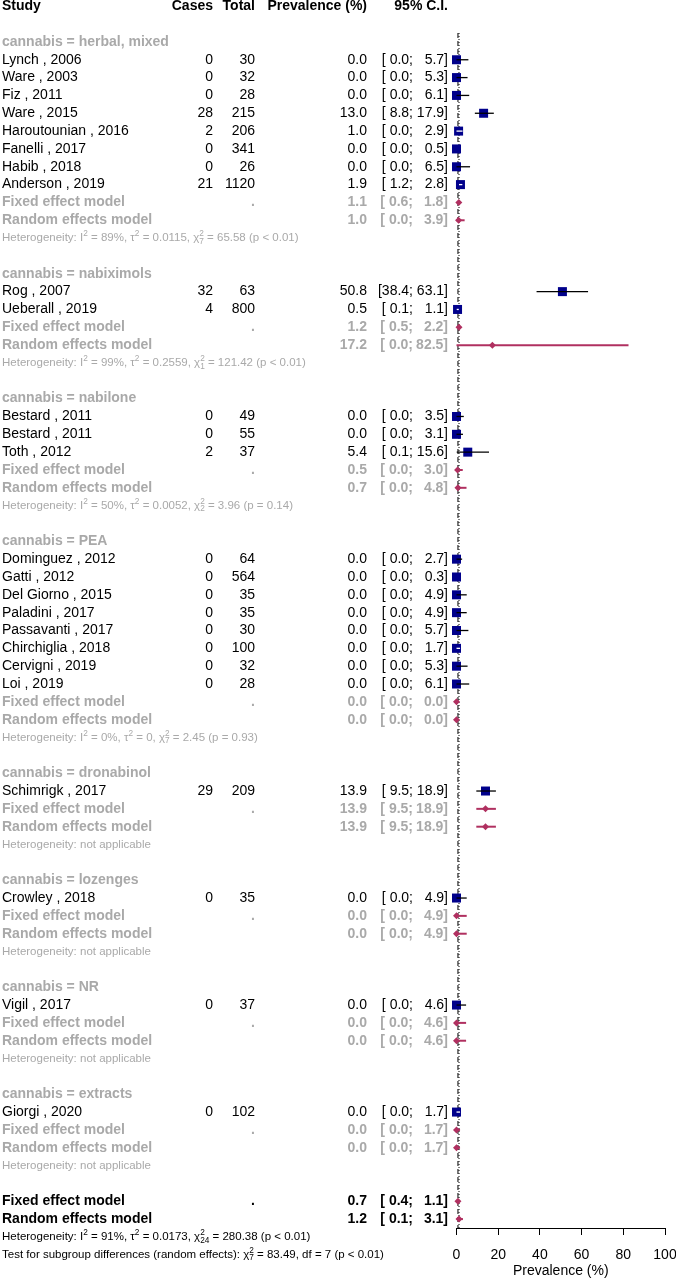  What do you see at coordinates (432, 451) in the screenshot?
I see `data-label: 15.6]` at bounding box center [432, 451].